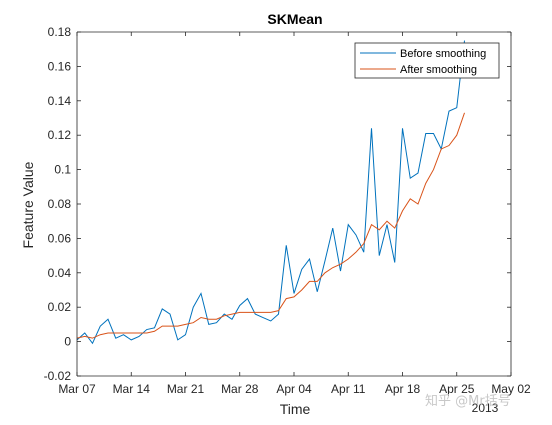 The height and width of the screenshot is (425, 552). Describe the element at coordinates (348, 389) in the screenshot. I see `x-tick-label: Apr 11` at that location.